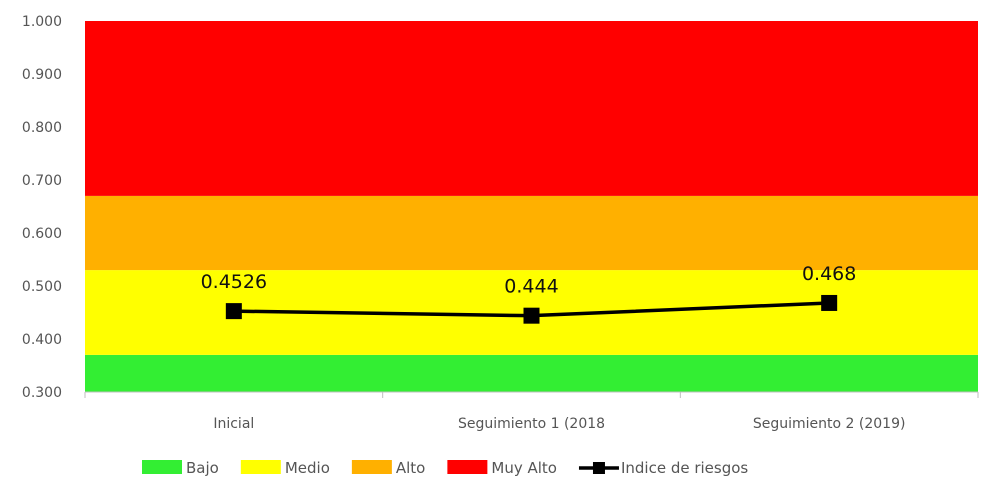 This screenshot has width=990, height=481. Describe the element at coordinates (42, 181) in the screenshot. I see `y-tick-label: 0.700` at that location.